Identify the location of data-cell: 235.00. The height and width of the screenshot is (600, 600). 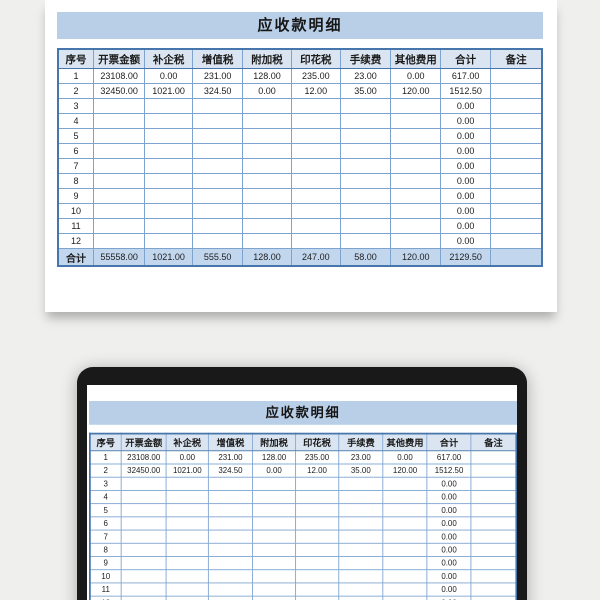
(315, 76).